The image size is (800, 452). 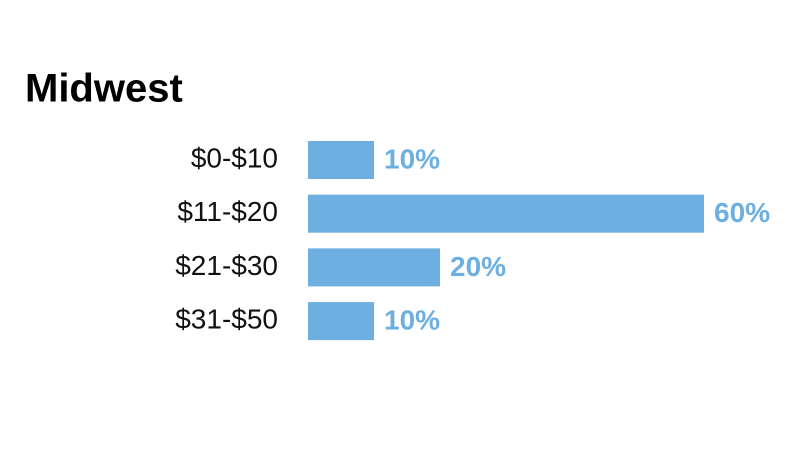 What do you see at coordinates (478, 266) in the screenshot?
I see `value-label: 20%` at bounding box center [478, 266].